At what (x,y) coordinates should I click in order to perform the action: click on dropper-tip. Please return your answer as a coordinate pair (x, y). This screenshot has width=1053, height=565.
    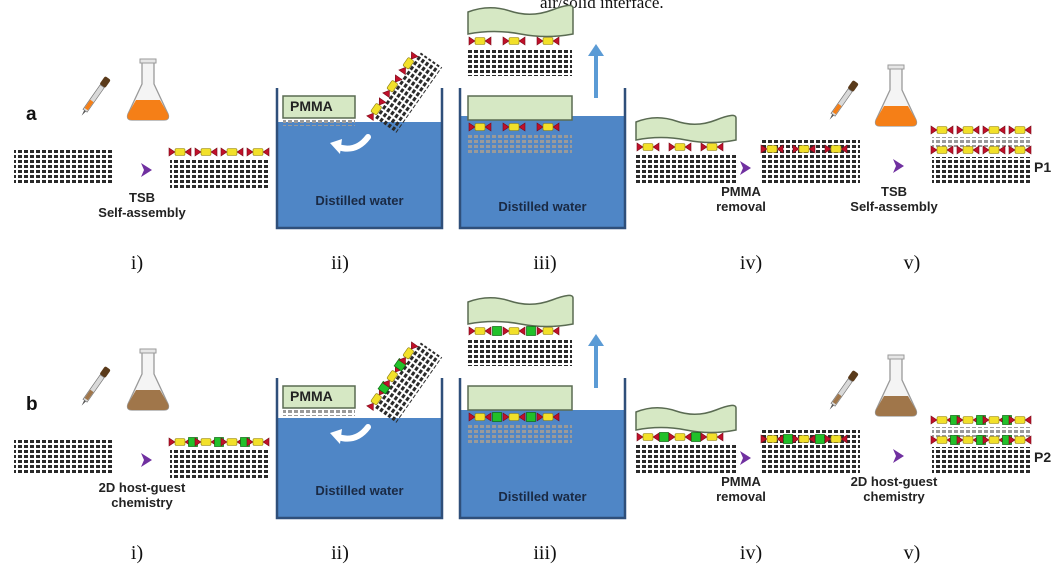
    Looking at the image, I should click on (831, 117).